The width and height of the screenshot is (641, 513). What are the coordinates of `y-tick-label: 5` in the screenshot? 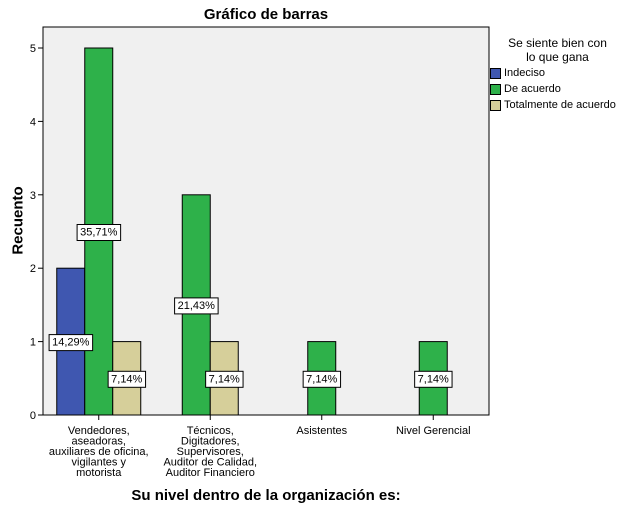 It's located at (33, 49).